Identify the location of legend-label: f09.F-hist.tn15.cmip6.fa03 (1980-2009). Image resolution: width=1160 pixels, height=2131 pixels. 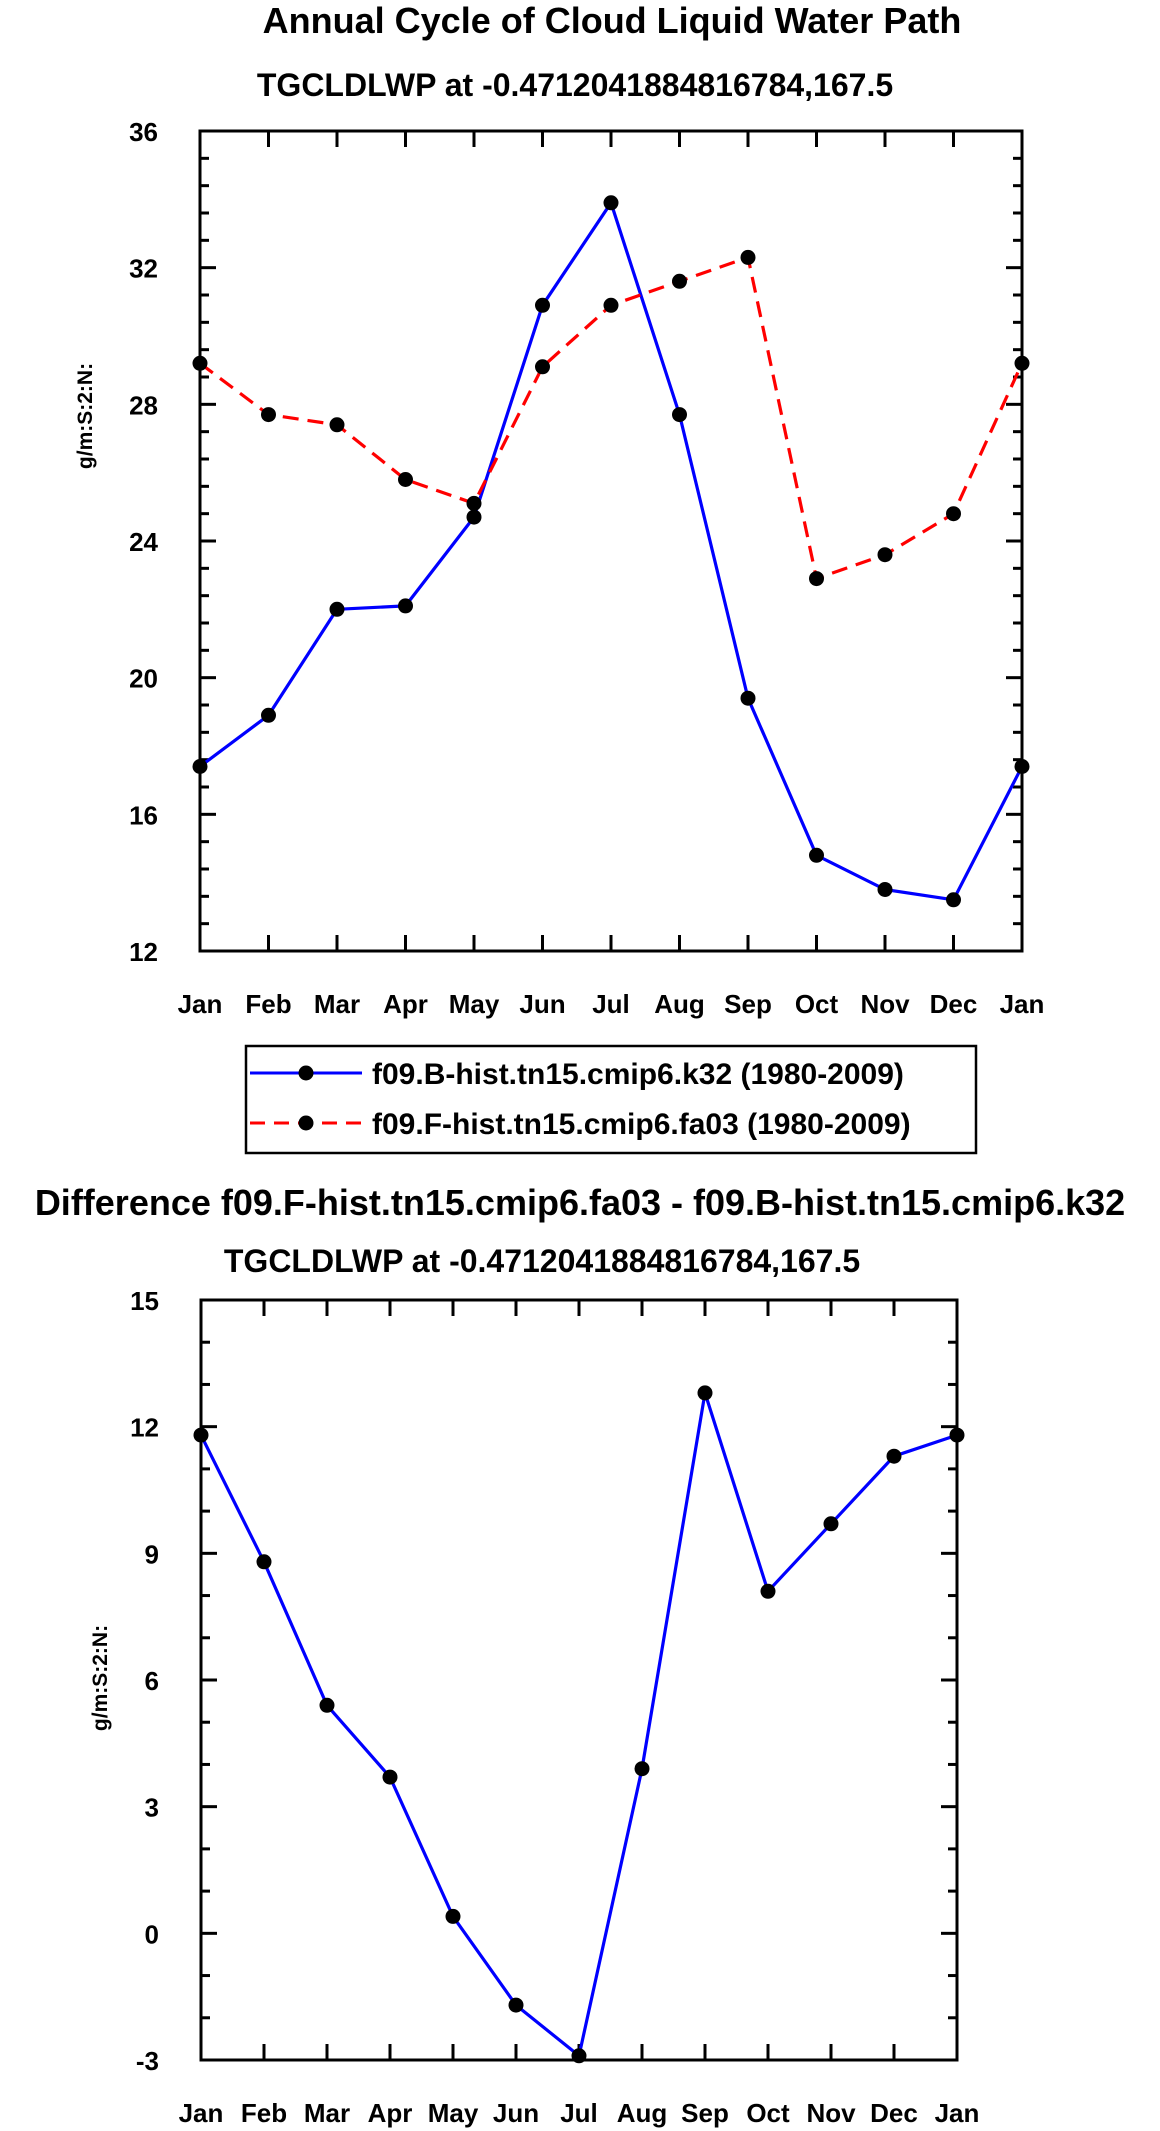
(641, 1124).